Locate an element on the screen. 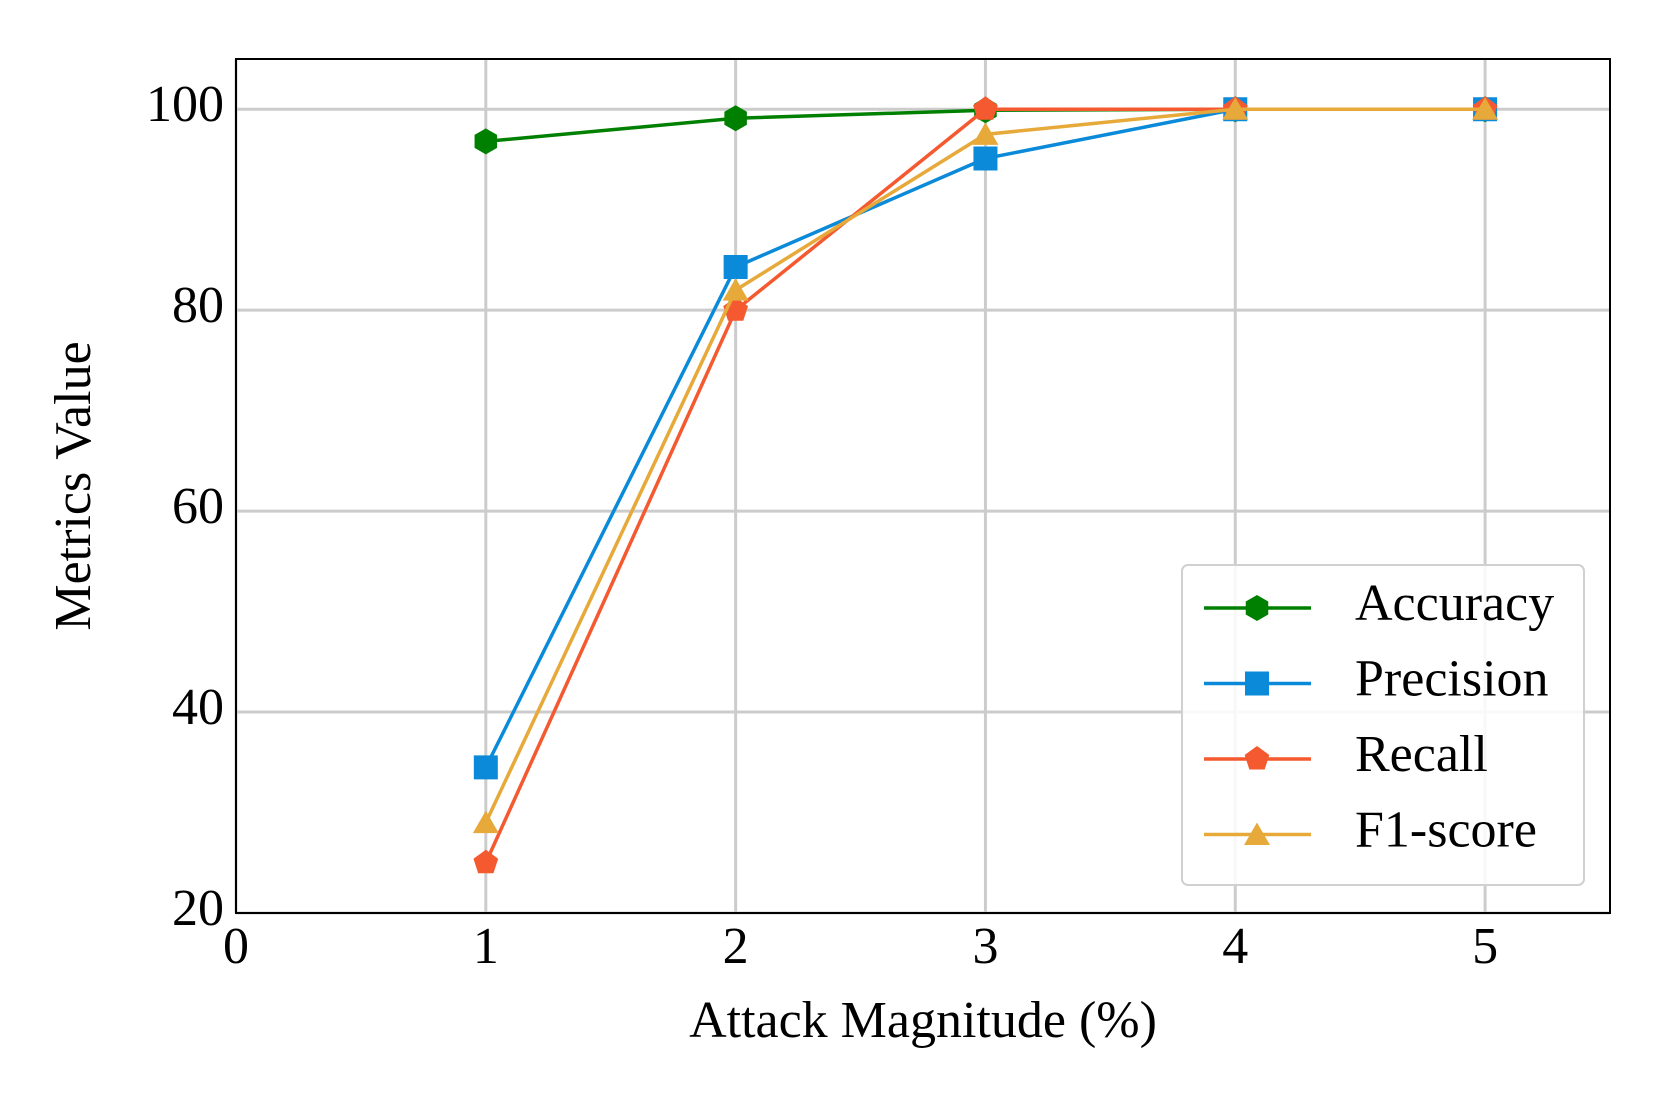  legend: Accuracy Precision Recall F1-score is located at coordinates (1383, 725).